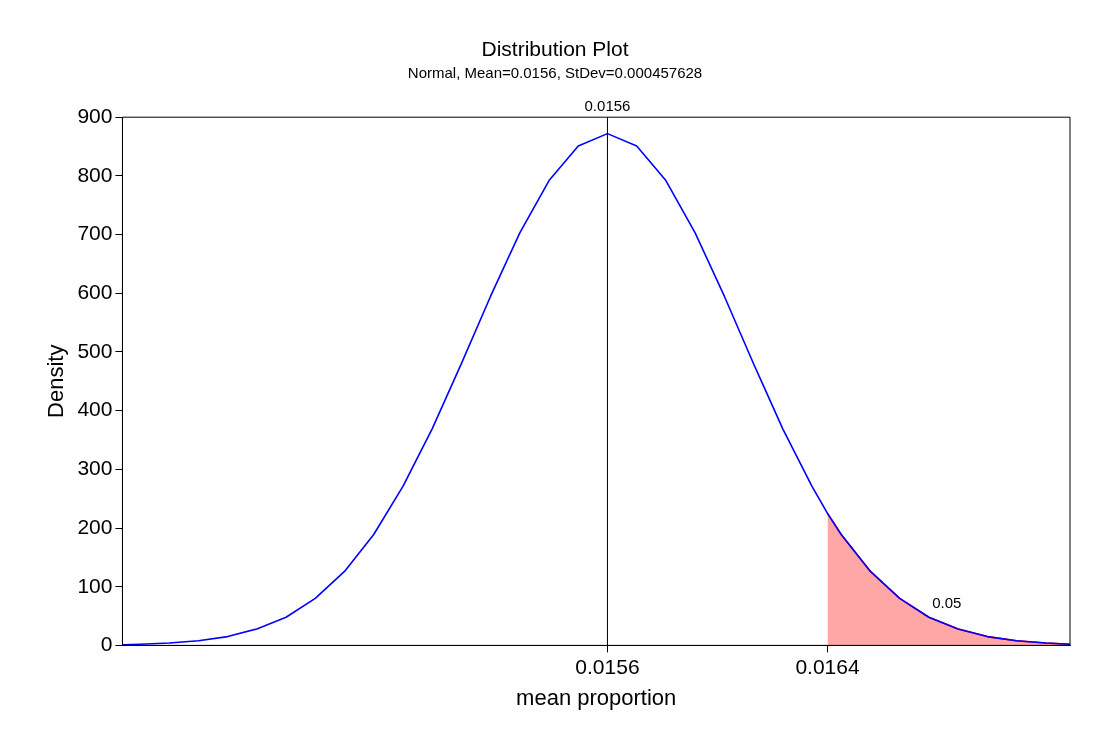 Image resolution: width=1120 pixels, height=742 pixels. What do you see at coordinates (95, 350) in the screenshot?
I see `y-tick-label: 500` at bounding box center [95, 350].